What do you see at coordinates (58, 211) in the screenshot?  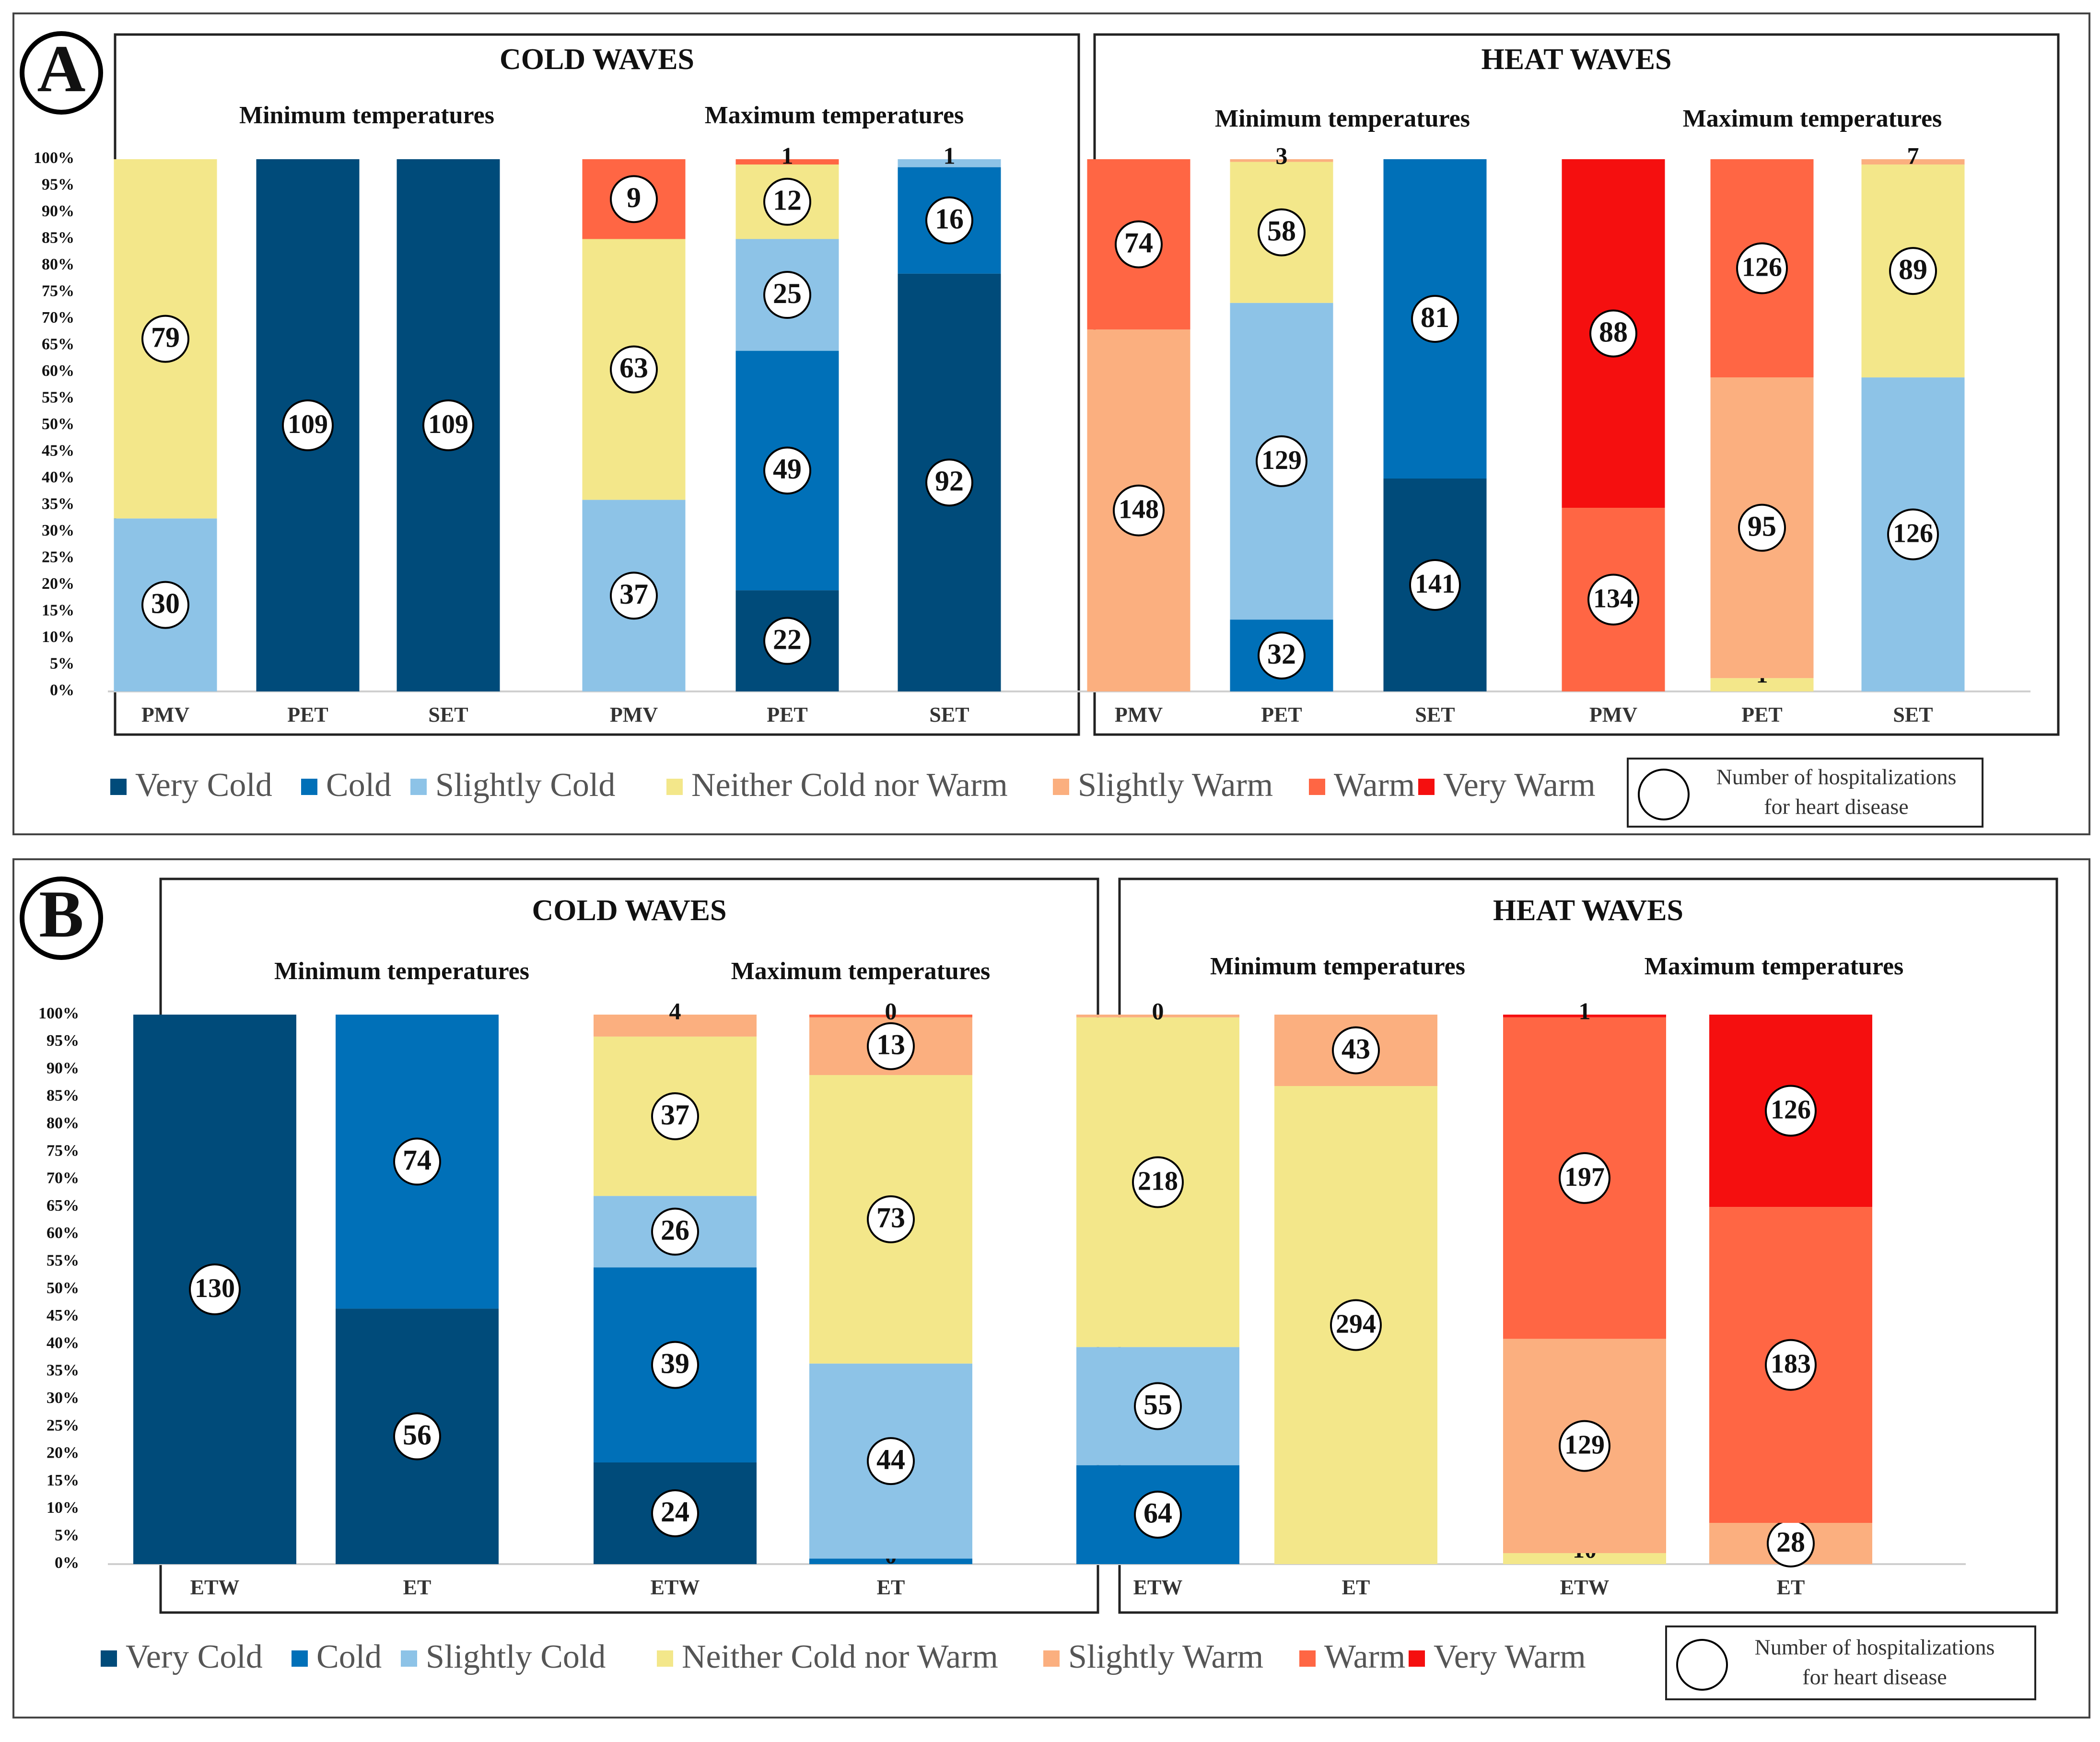 I see `y-tick-label: 90%` at bounding box center [58, 211].